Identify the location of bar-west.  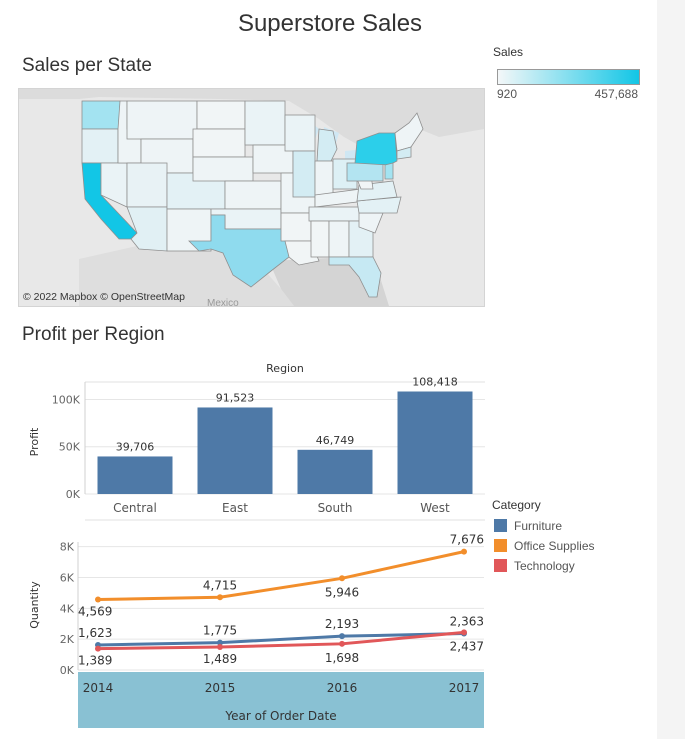
(435, 442).